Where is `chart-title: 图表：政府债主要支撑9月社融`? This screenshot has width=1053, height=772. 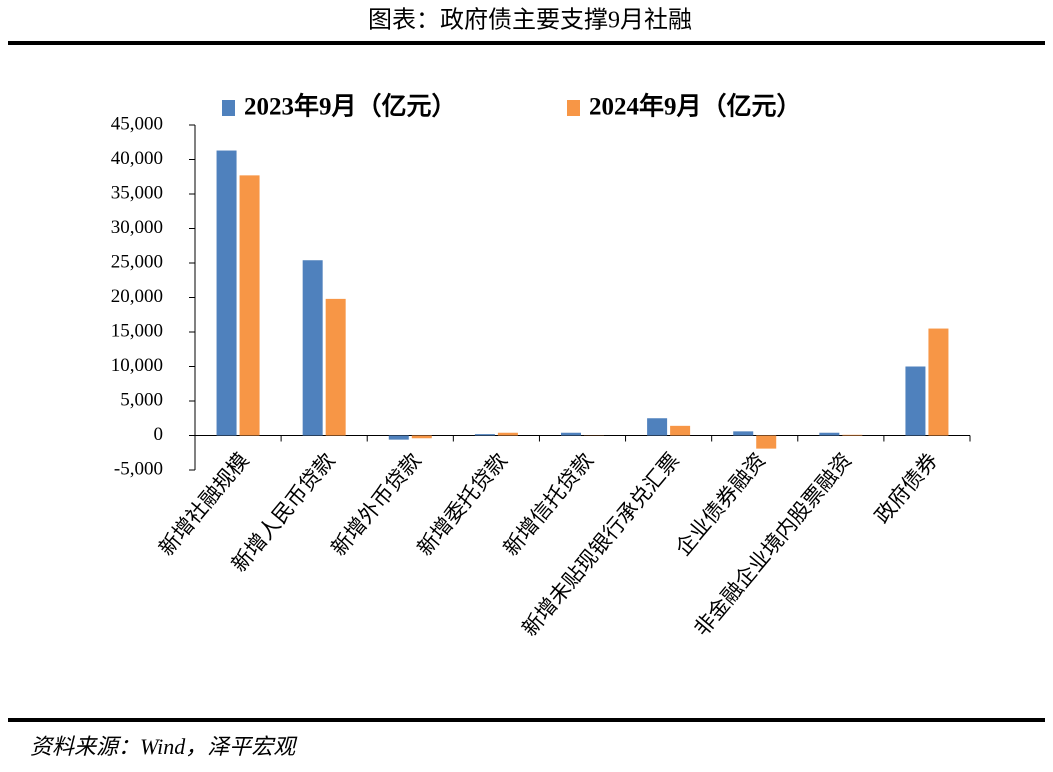
chart-title: 图表：政府债主要支撑9月社融 is located at coordinates (530, 20).